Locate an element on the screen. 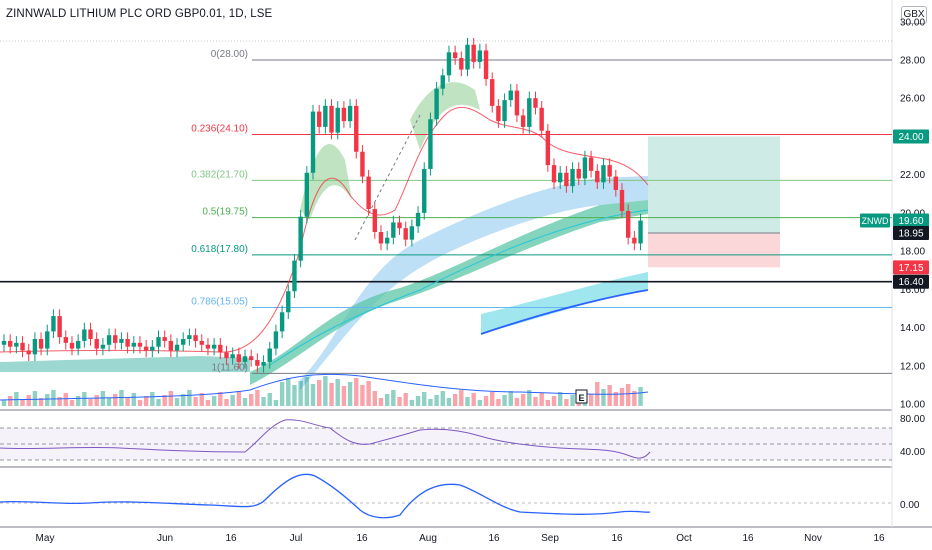 Image resolution: width=932 pixels, height=550 pixels. earnings-marker is located at coordinates (581, 396).